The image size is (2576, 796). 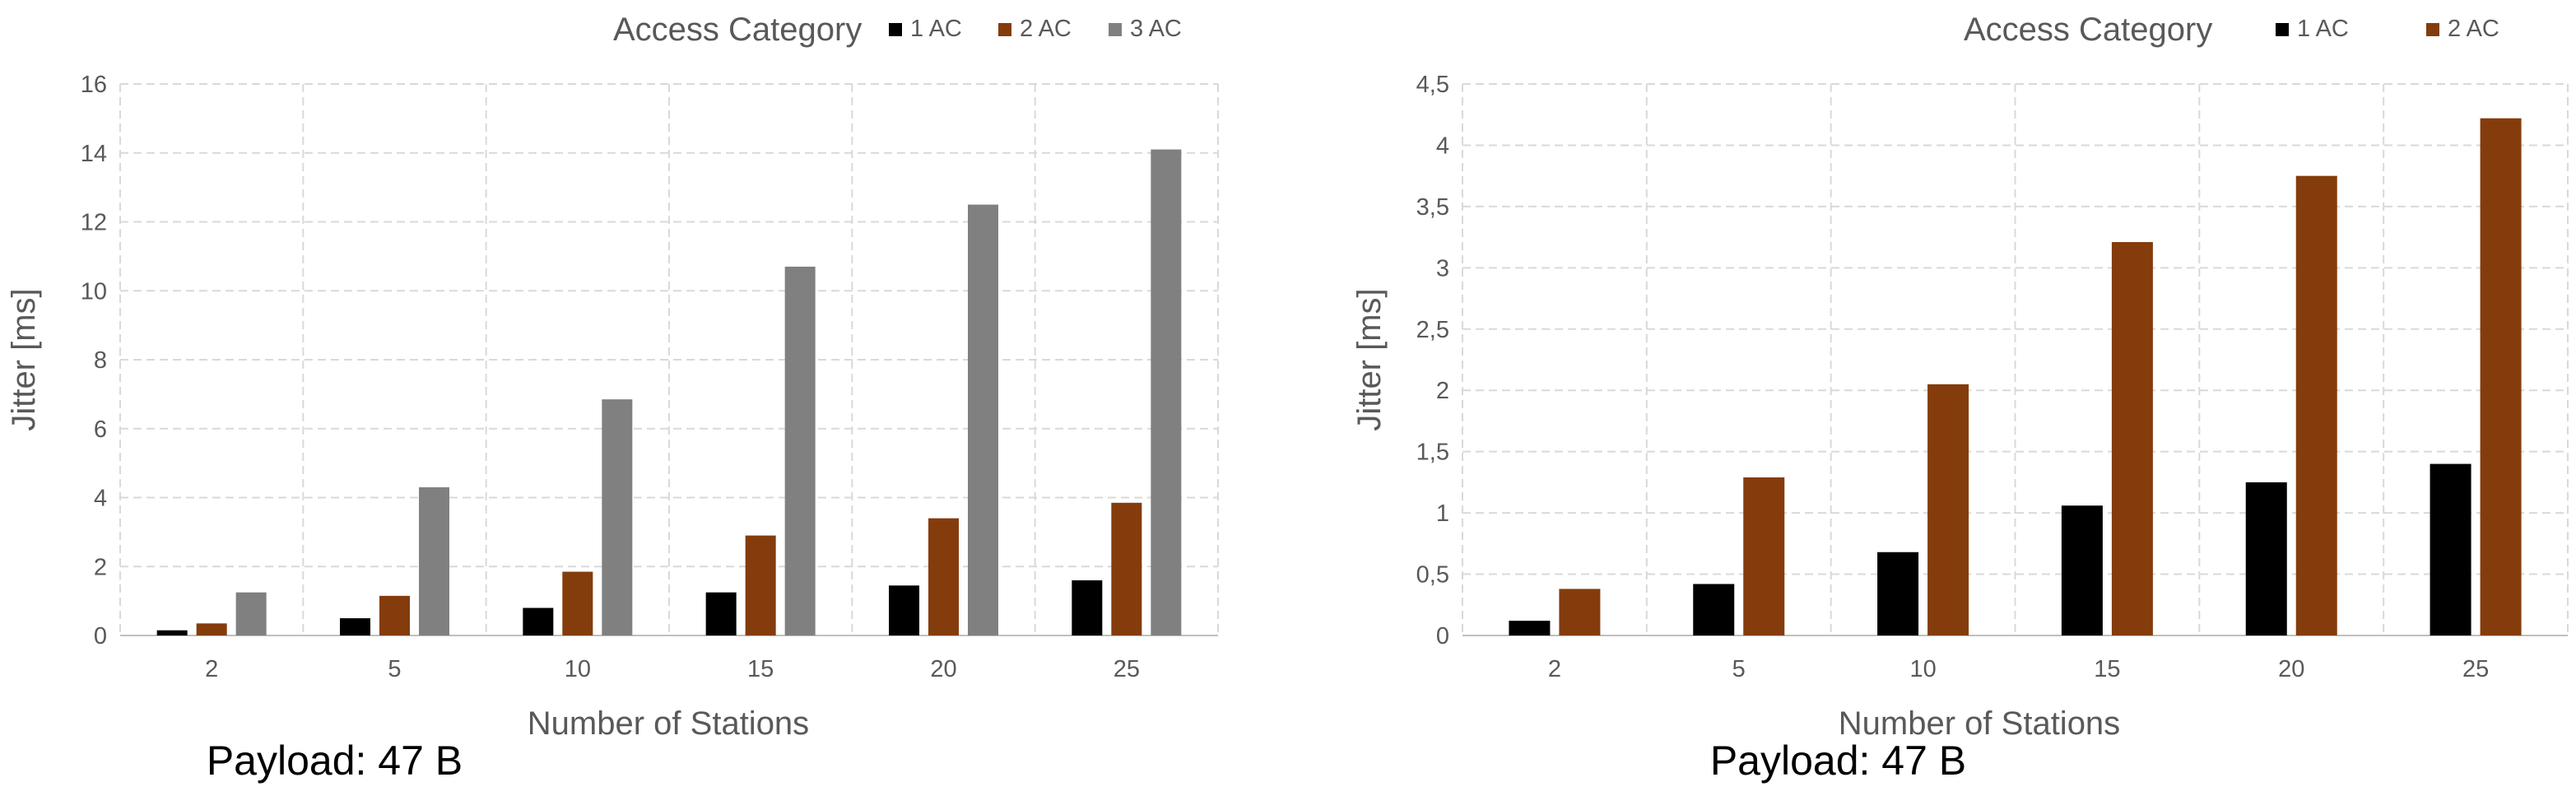 What do you see at coordinates (1432, 575) in the screenshot?
I see `y-tick-label: 0,5` at bounding box center [1432, 575].